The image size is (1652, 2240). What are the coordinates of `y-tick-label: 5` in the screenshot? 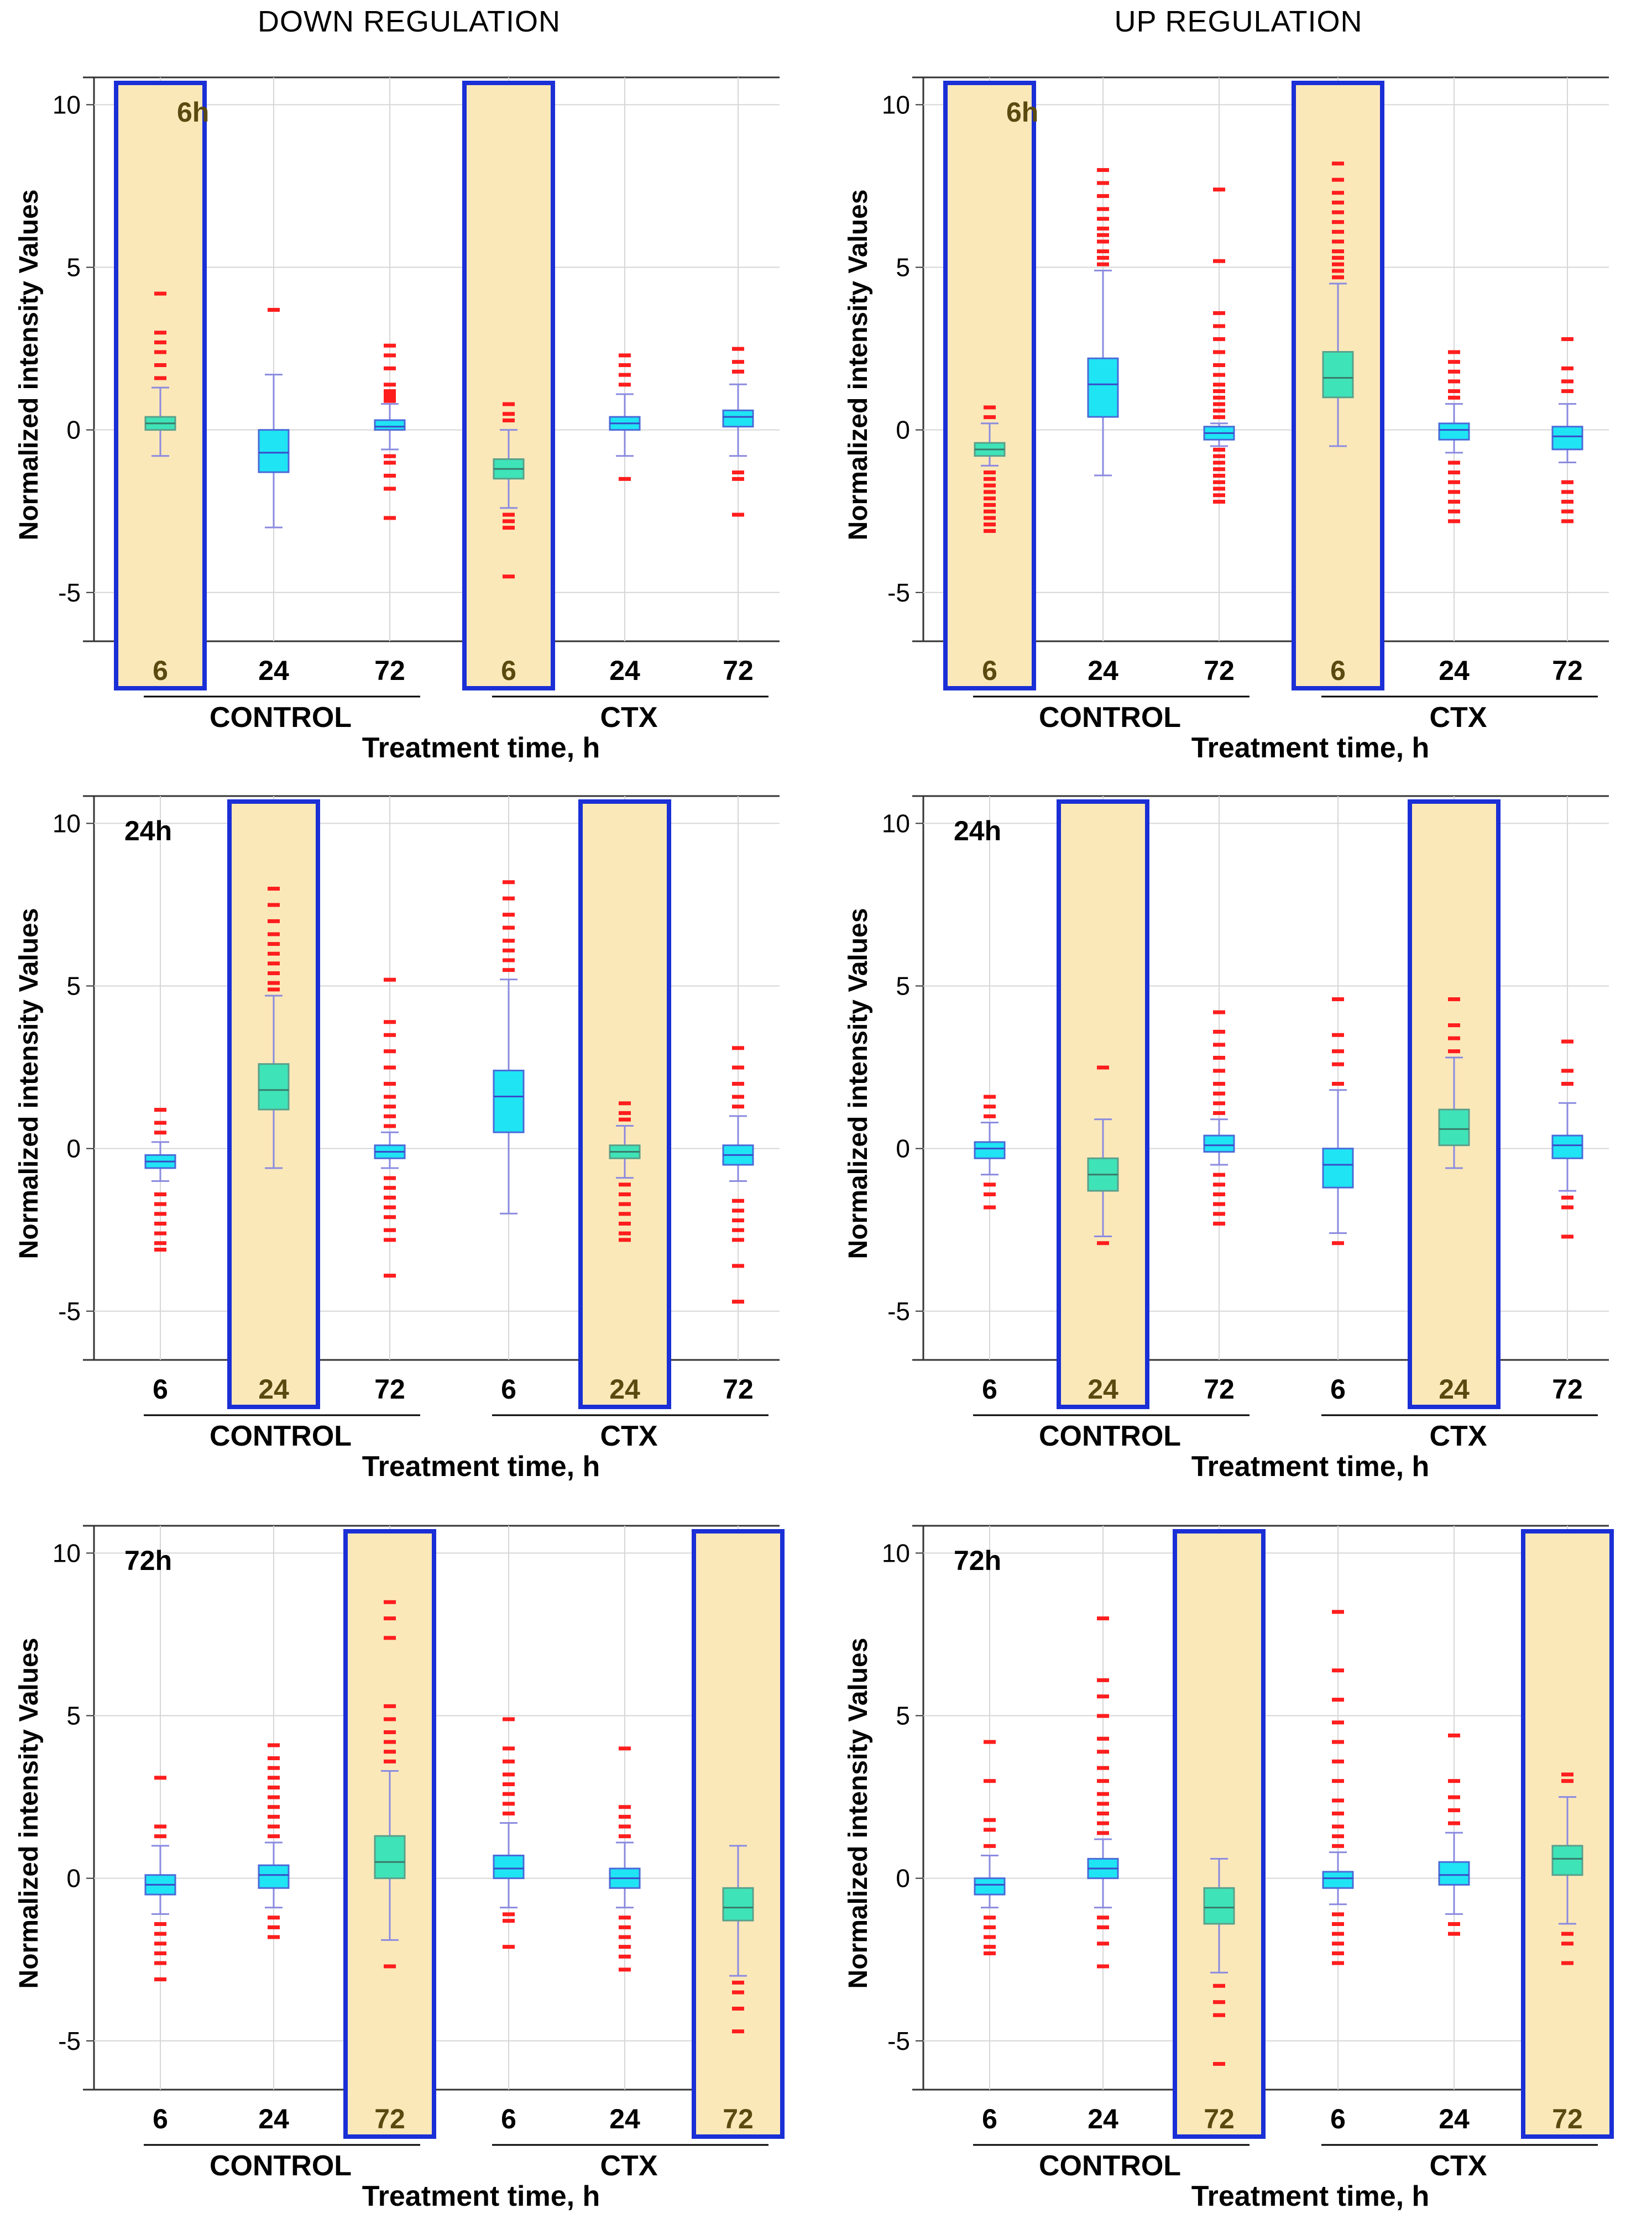 It's located at (903, 1716).